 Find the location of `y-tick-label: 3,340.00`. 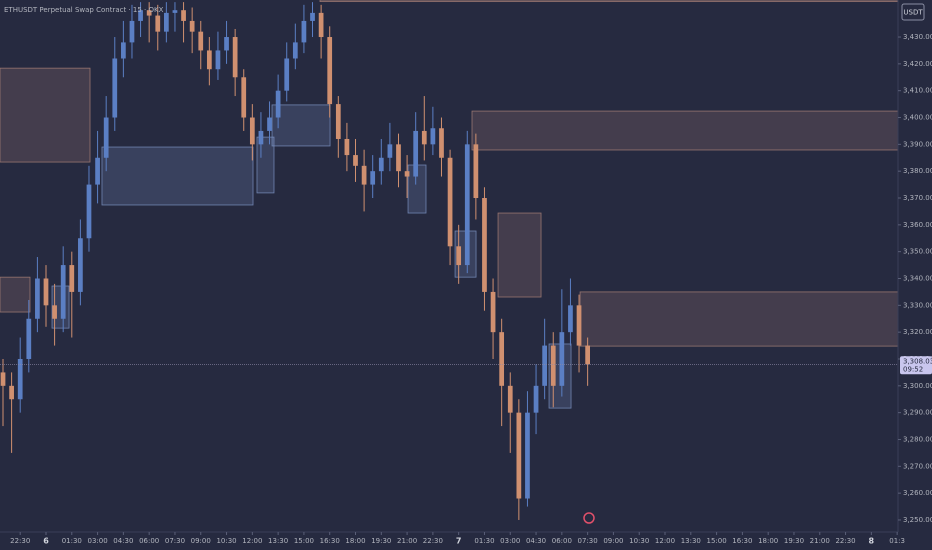

y-tick-label: 3,340.00 is located at coordinates (917, 279).